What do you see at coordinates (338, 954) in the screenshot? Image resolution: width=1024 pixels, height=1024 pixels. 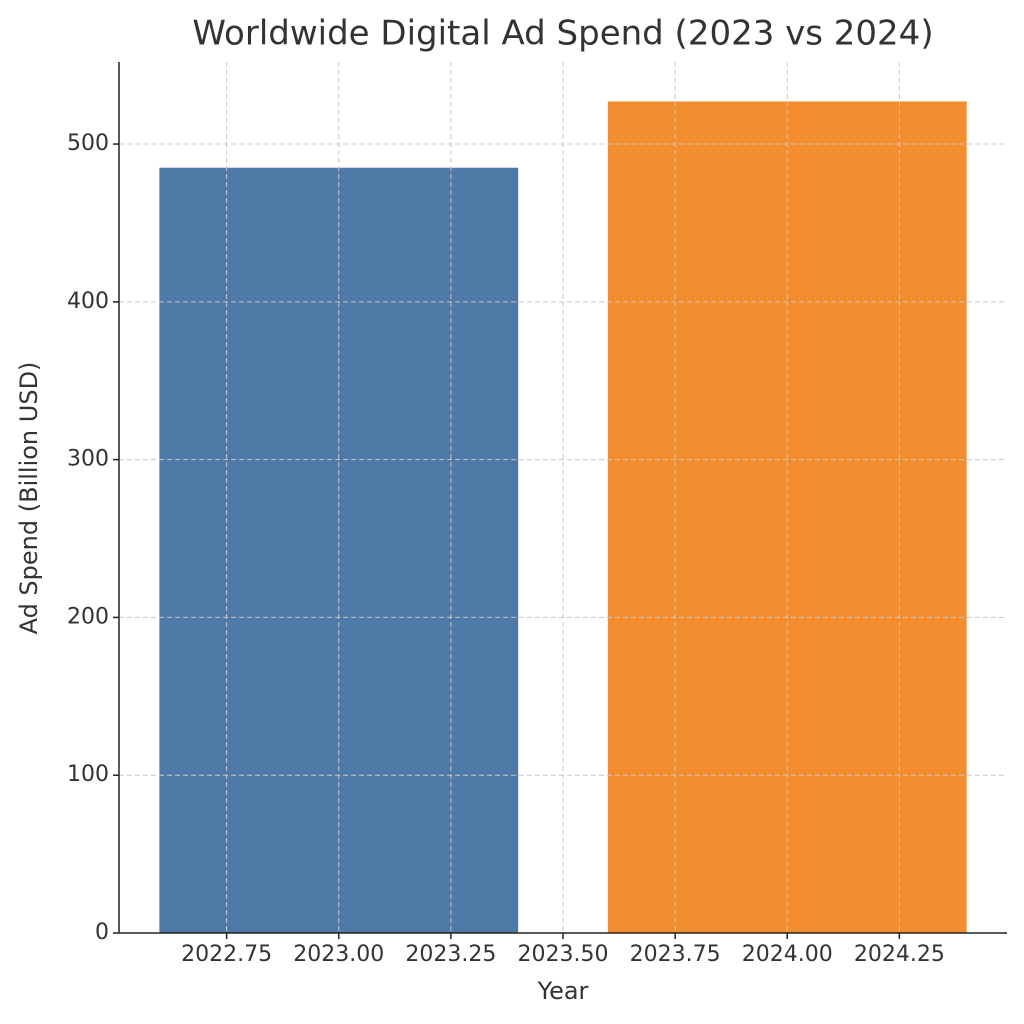 I see `x-tick-label: 2023.00` at bounding box center [338, 954].